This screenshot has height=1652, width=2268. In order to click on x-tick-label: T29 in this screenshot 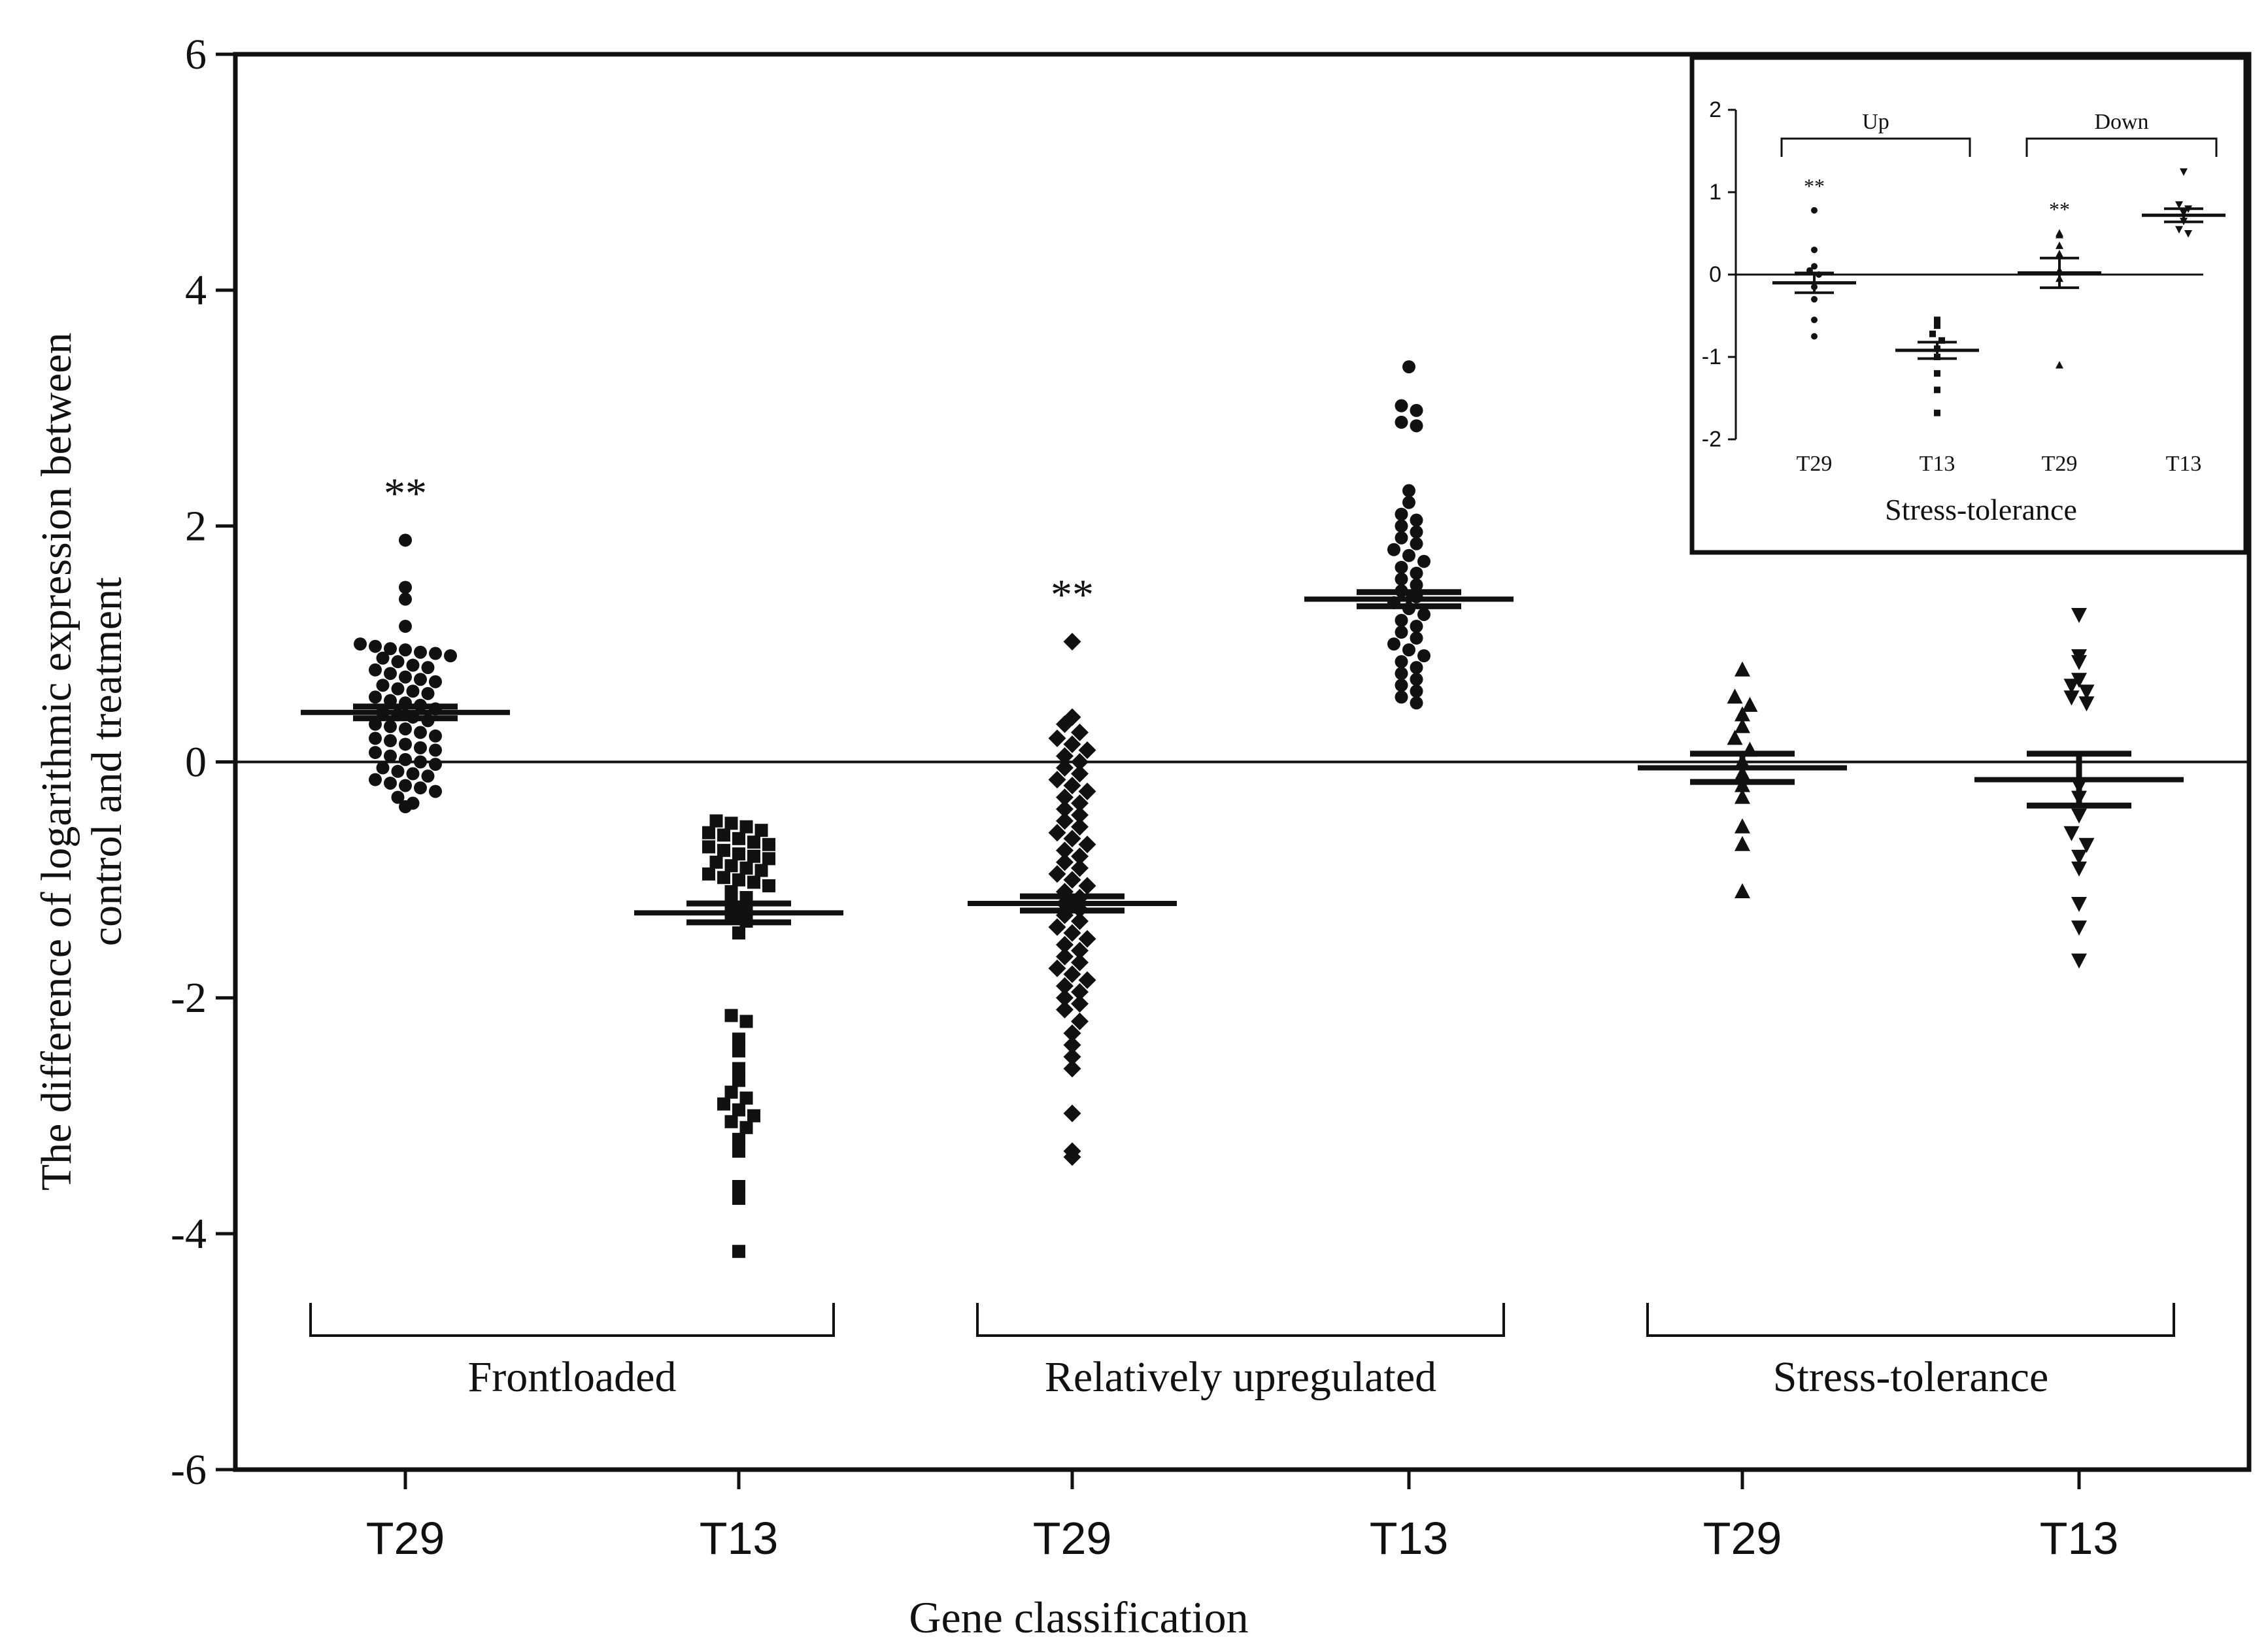, I will do `click(405, 1538)`.